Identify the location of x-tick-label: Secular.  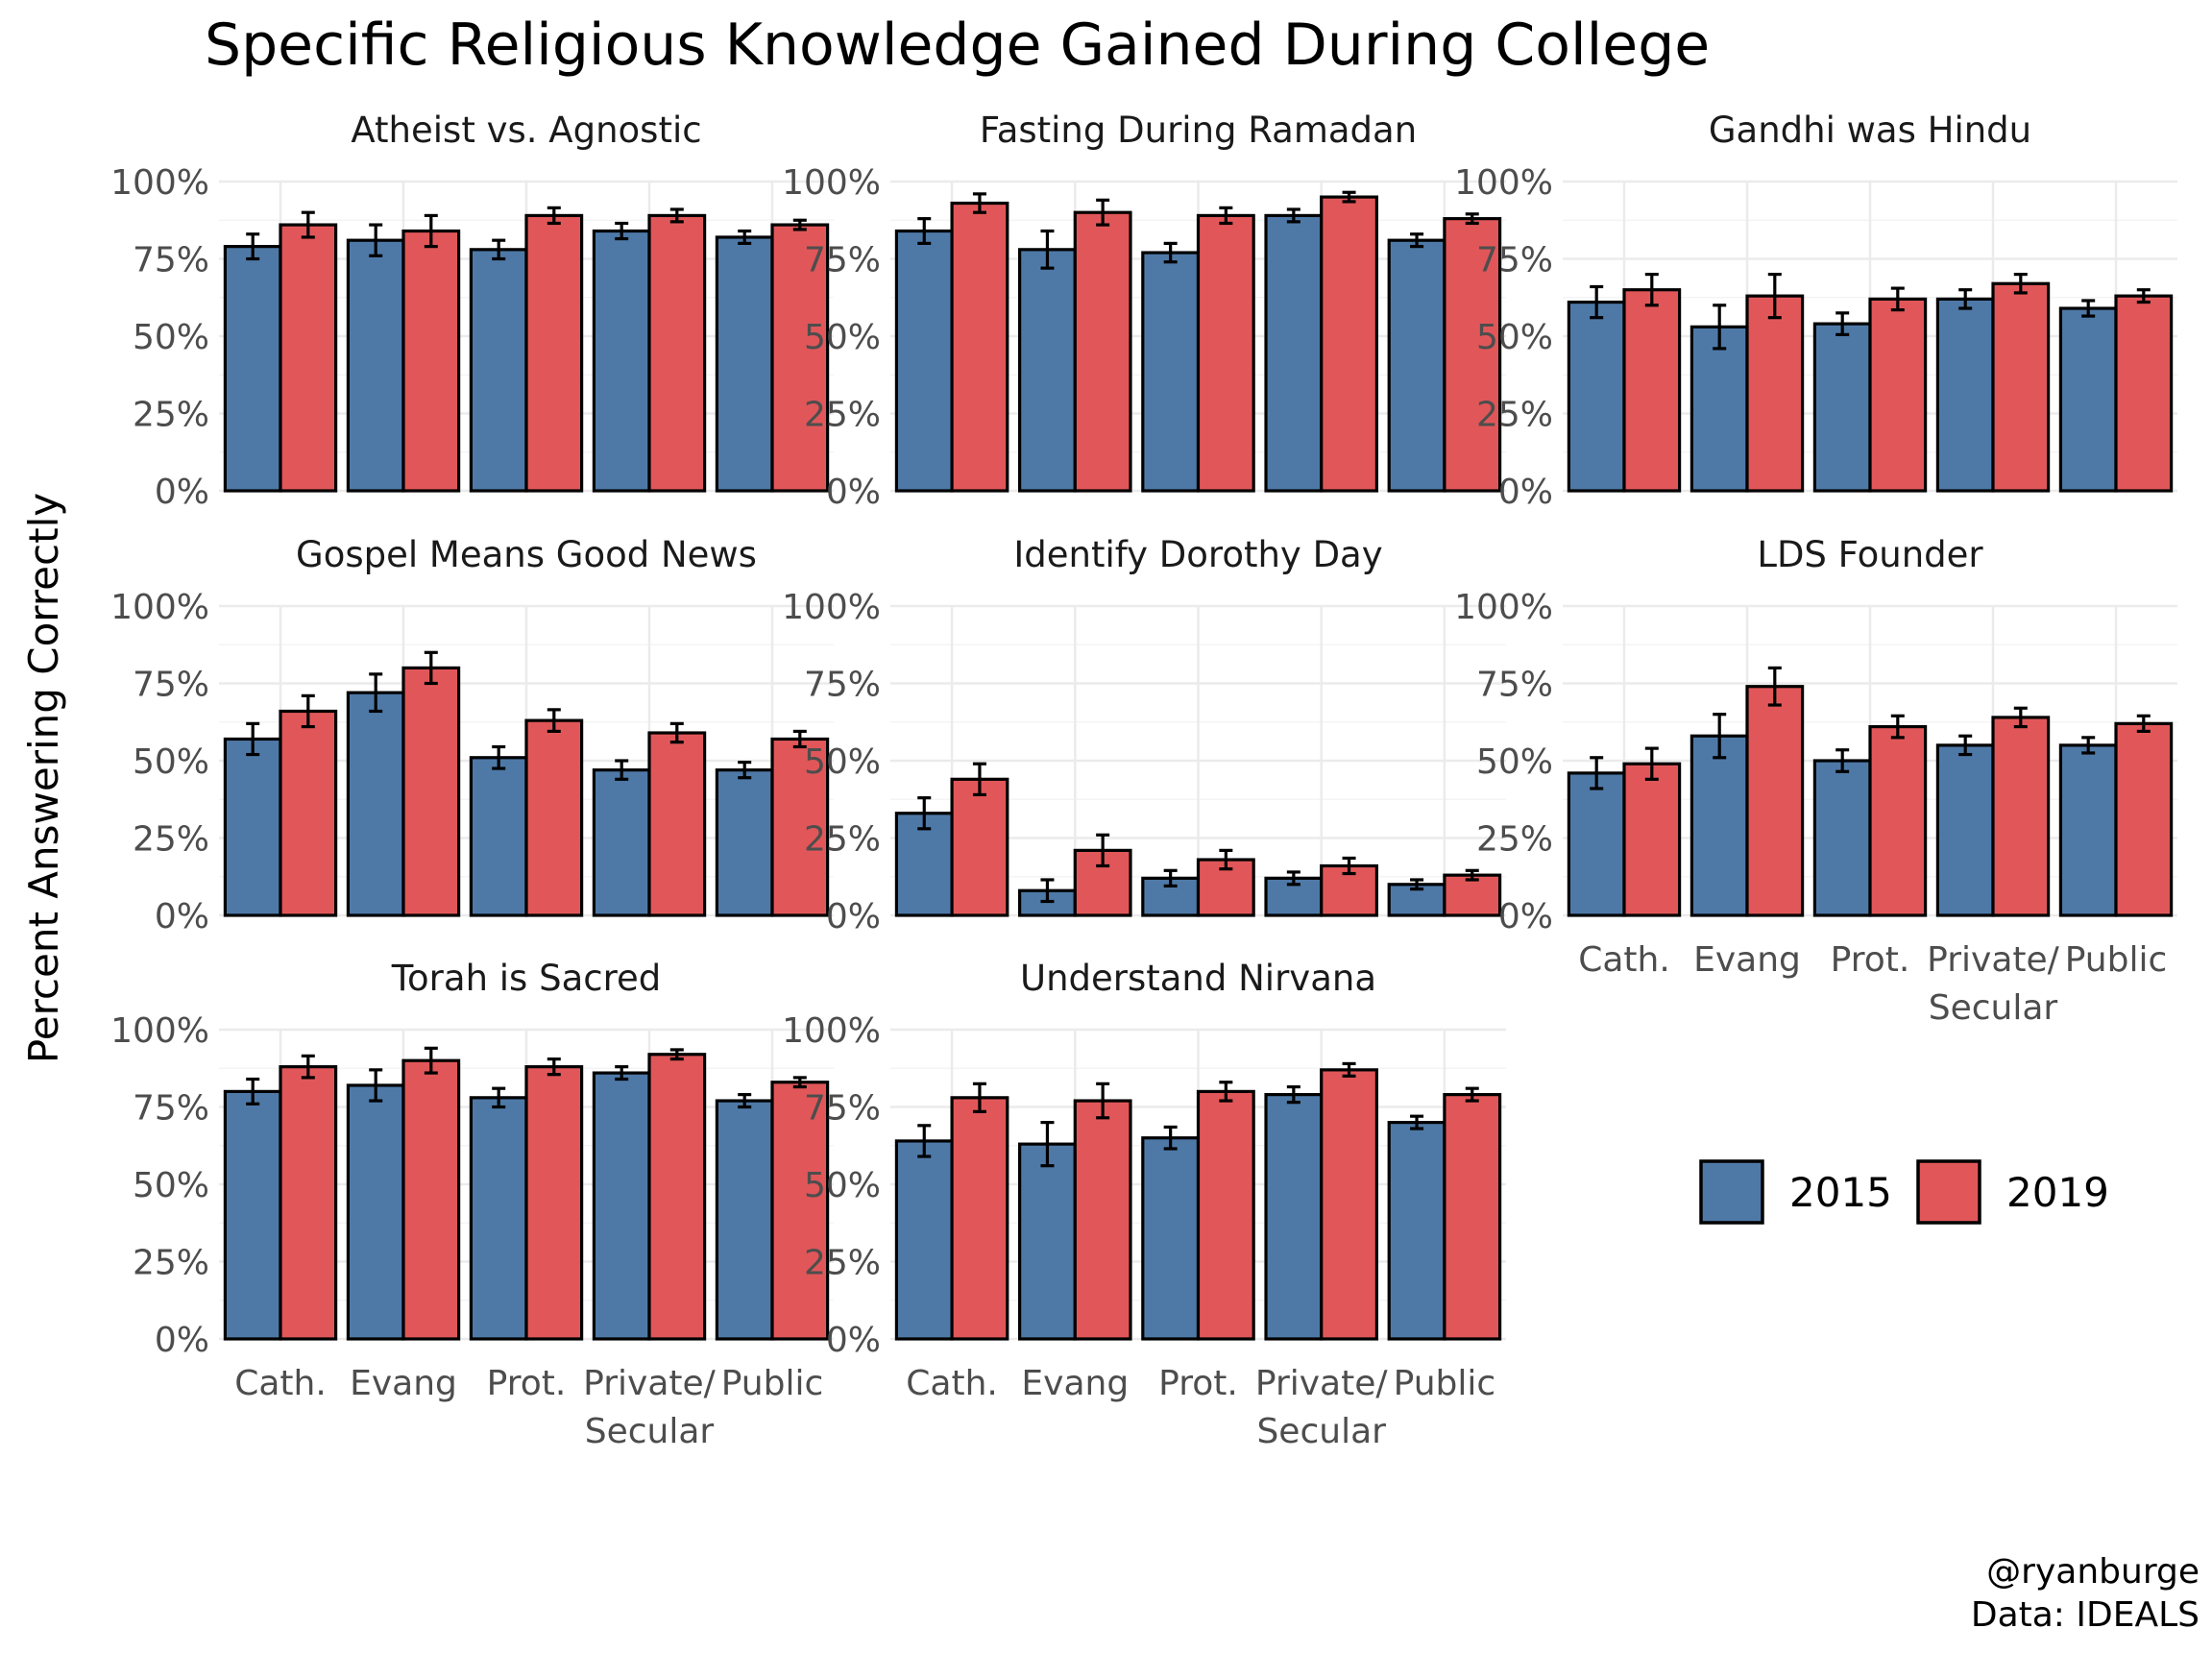
(650, 1432).